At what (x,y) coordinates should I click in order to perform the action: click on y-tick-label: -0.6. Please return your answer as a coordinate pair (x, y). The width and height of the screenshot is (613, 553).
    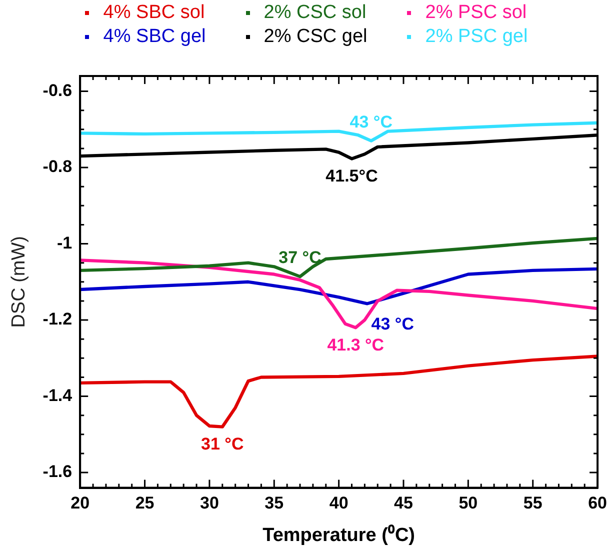
    Looking at the image, I should click on (57, 90).